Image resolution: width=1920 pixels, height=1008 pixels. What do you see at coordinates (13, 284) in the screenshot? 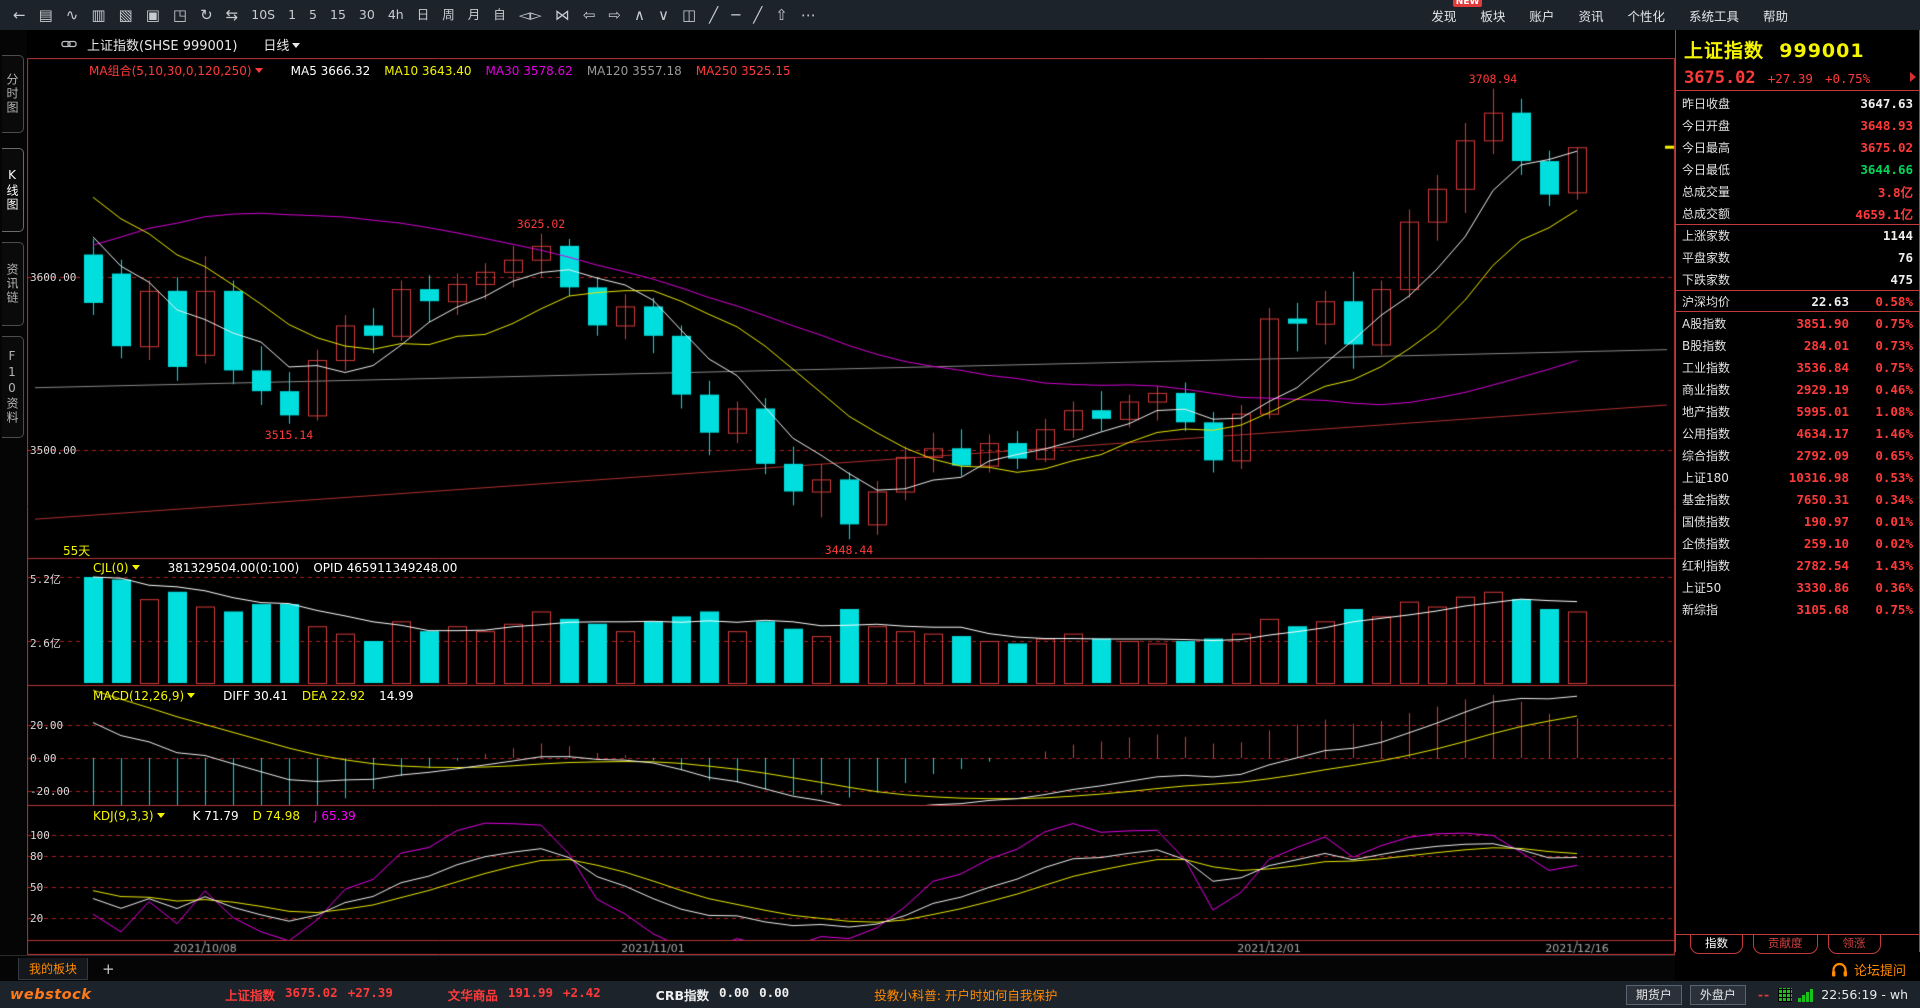
I see `sidebar-tab-资讯链: 资讯链` at bounding box center [13, 284].